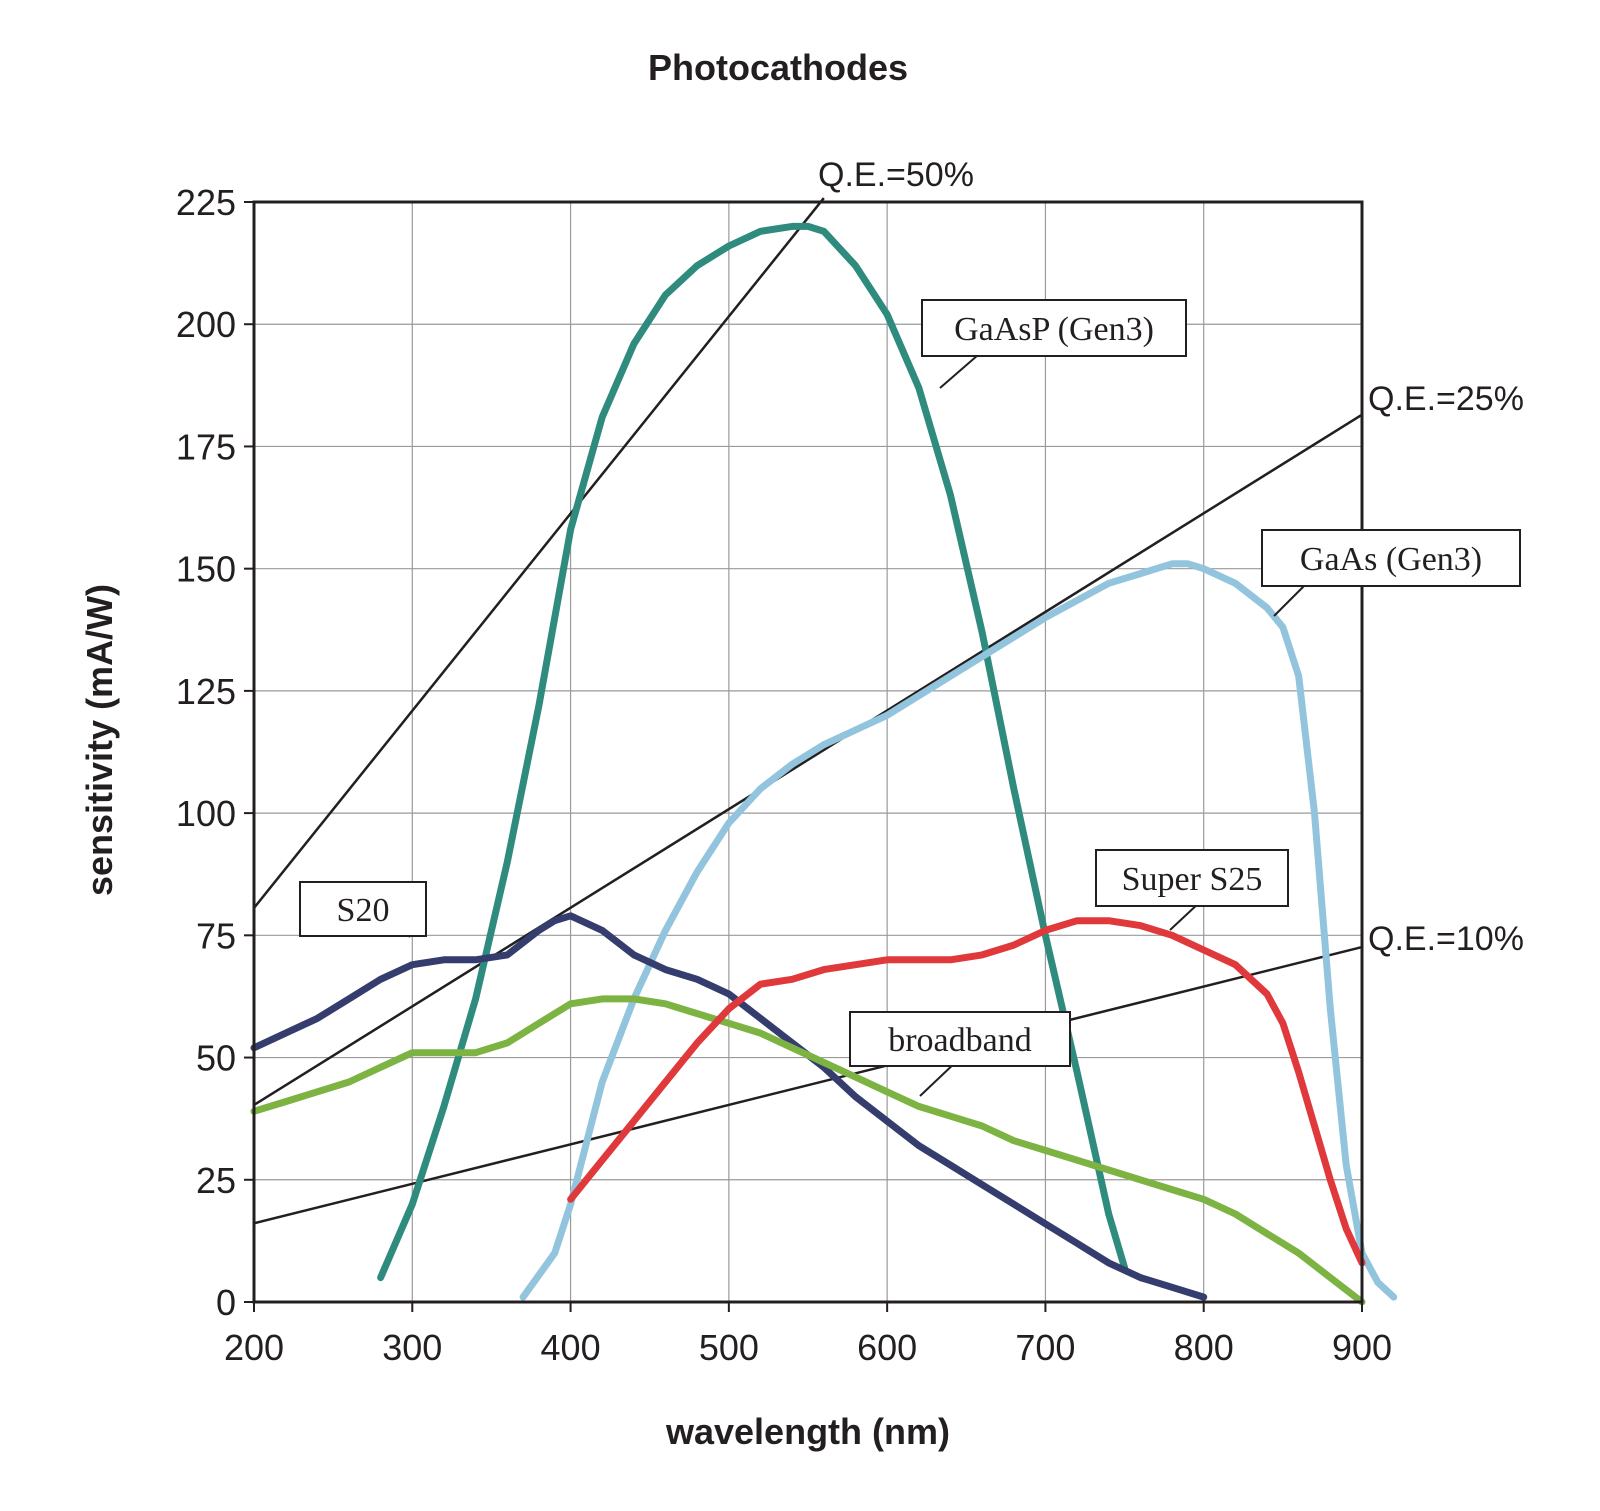 This screenshot has width=1600, height=1511. Describe the element at coordinates (1204, 1347) in the screenshot. I see `x-tick-label-800: 800` at that location.